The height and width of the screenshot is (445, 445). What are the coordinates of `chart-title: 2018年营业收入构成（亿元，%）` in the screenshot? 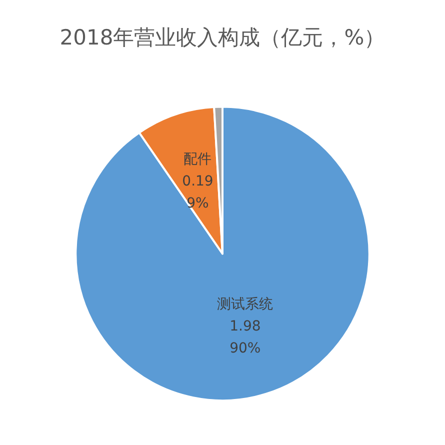 It's located at (223, 38).